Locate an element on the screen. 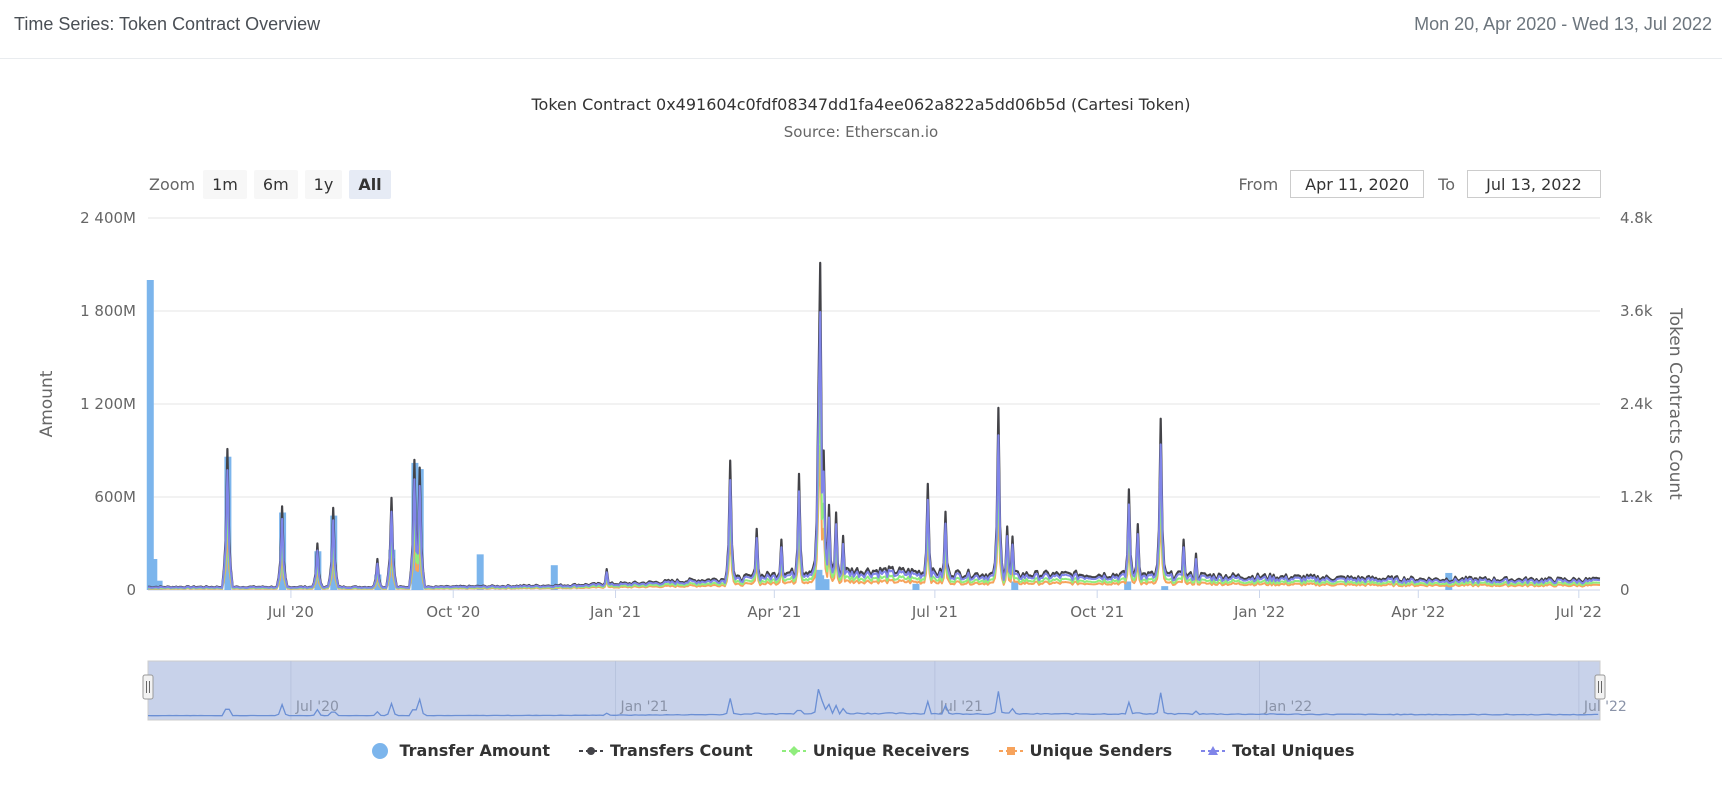  y-left-tick-label: 1 800M is located at coordinates (108, 311).